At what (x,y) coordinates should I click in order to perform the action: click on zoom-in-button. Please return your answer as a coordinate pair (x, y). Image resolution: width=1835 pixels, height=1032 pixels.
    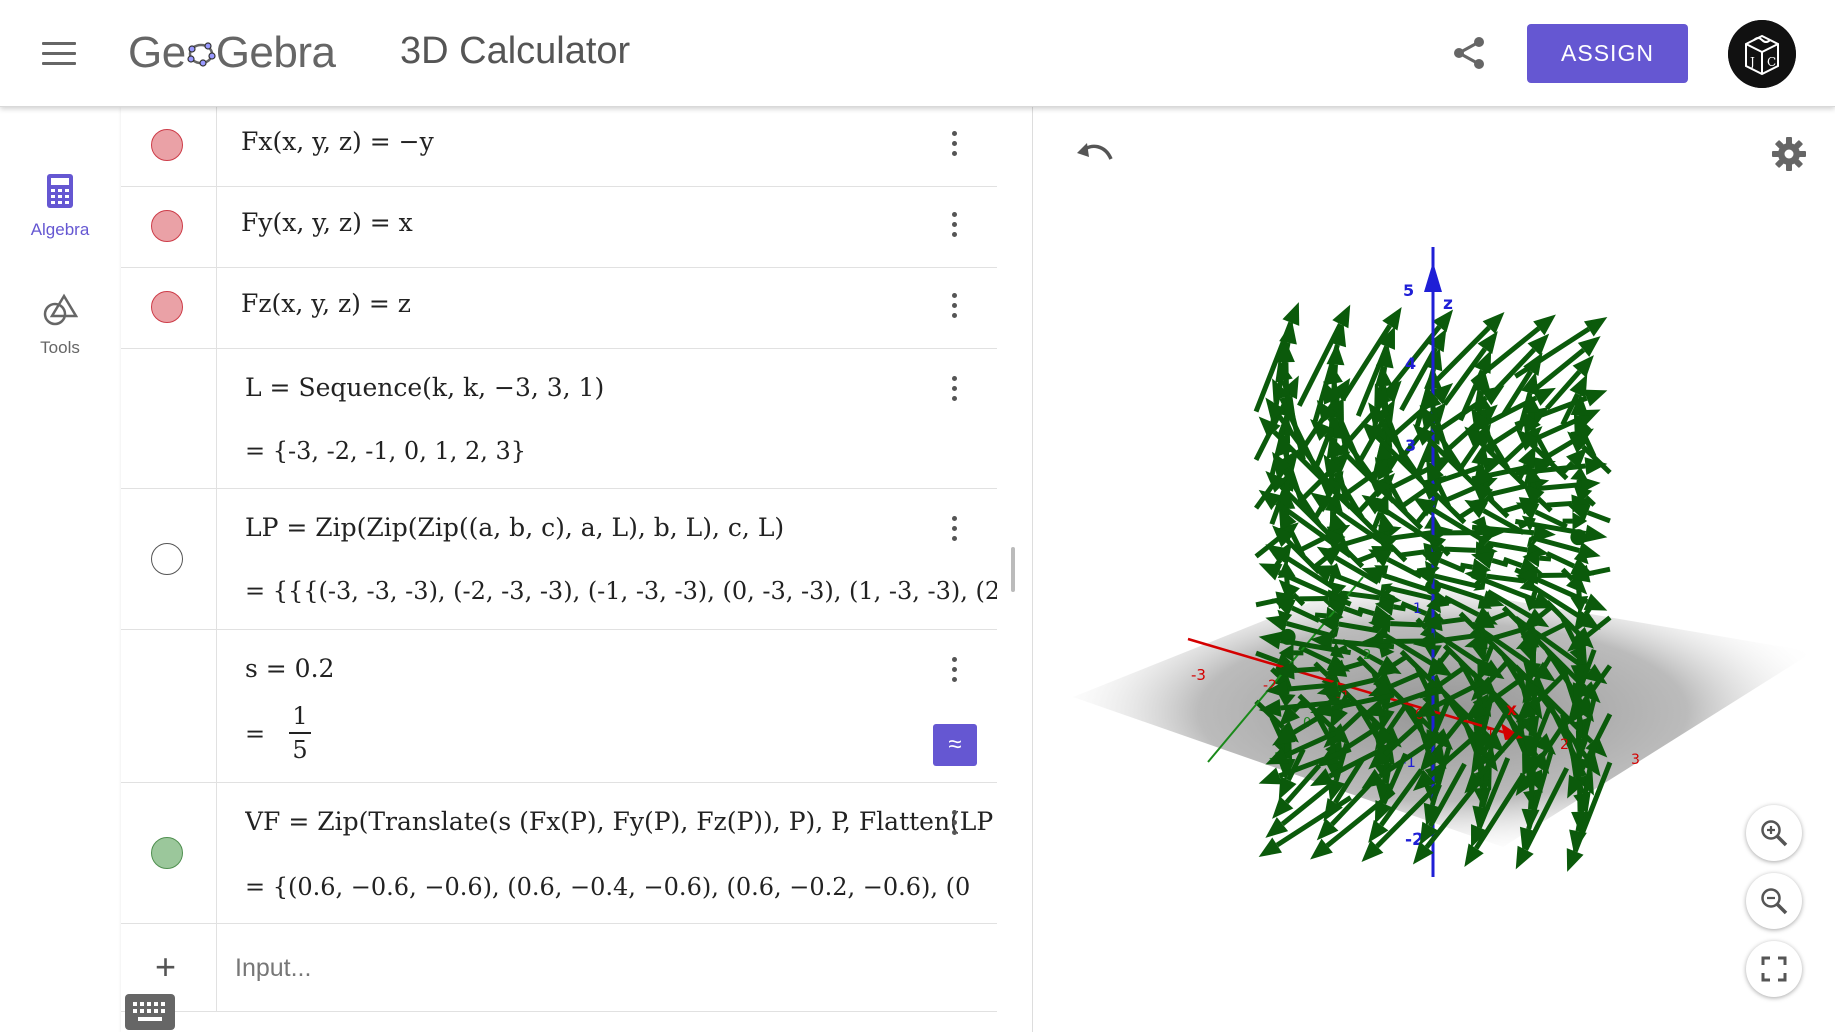
    Looking at the image, I should click on (1774, 833).